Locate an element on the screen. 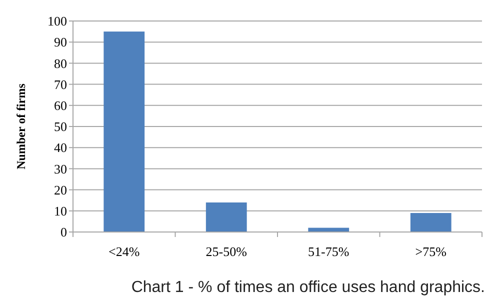  y-axis-title: Number of firms is located at coordinates (21, 126).